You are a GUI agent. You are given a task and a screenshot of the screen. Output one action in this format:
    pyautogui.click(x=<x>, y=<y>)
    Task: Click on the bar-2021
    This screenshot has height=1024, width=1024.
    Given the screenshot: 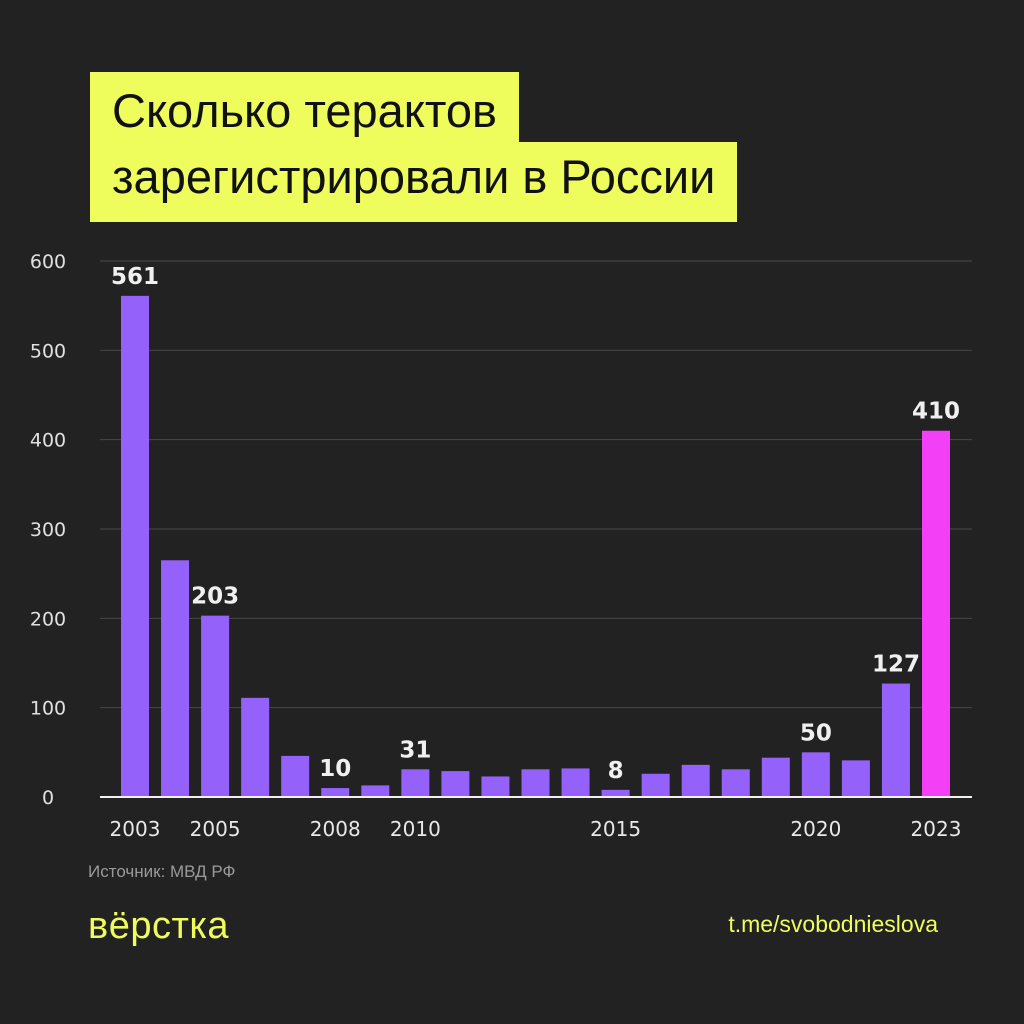 What is the action you would take?
    pyautogui.click(x=855, y=778)
    